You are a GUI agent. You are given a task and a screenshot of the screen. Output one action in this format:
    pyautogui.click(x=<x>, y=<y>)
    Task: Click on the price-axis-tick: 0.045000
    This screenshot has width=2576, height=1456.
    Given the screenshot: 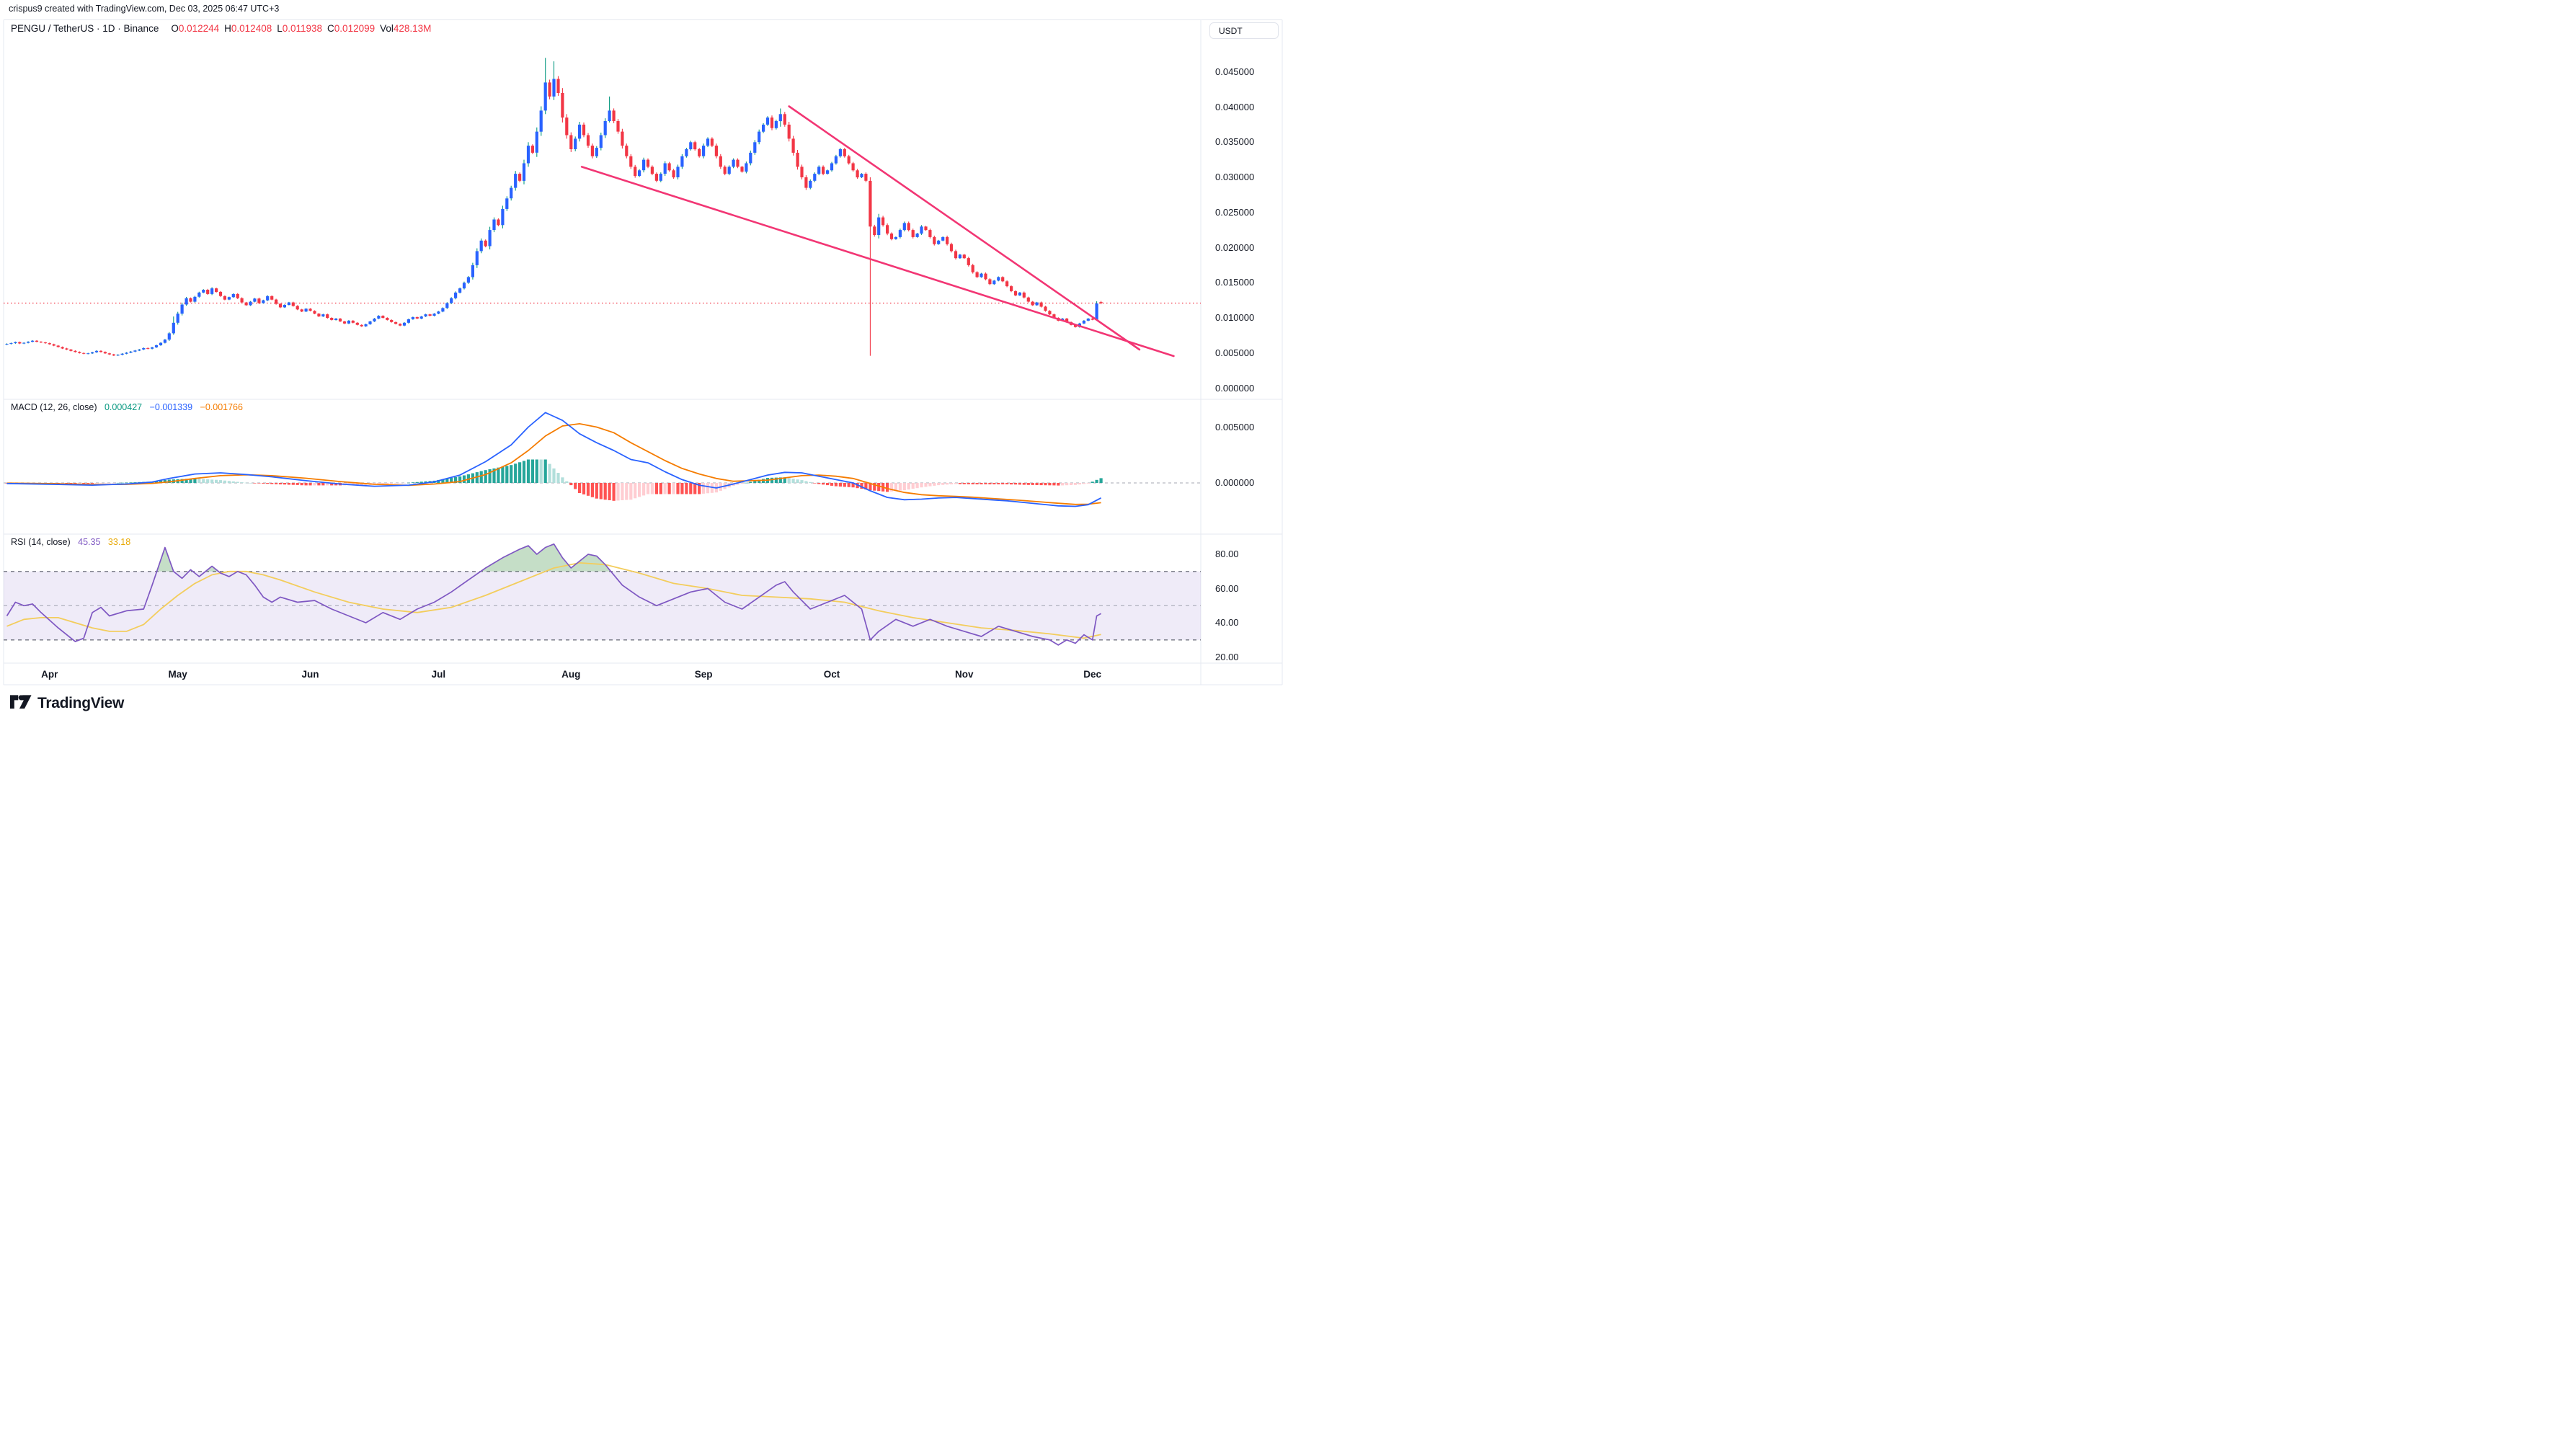 What is the action you would take?
    pyautogui.click(x=1235, y=71)
    